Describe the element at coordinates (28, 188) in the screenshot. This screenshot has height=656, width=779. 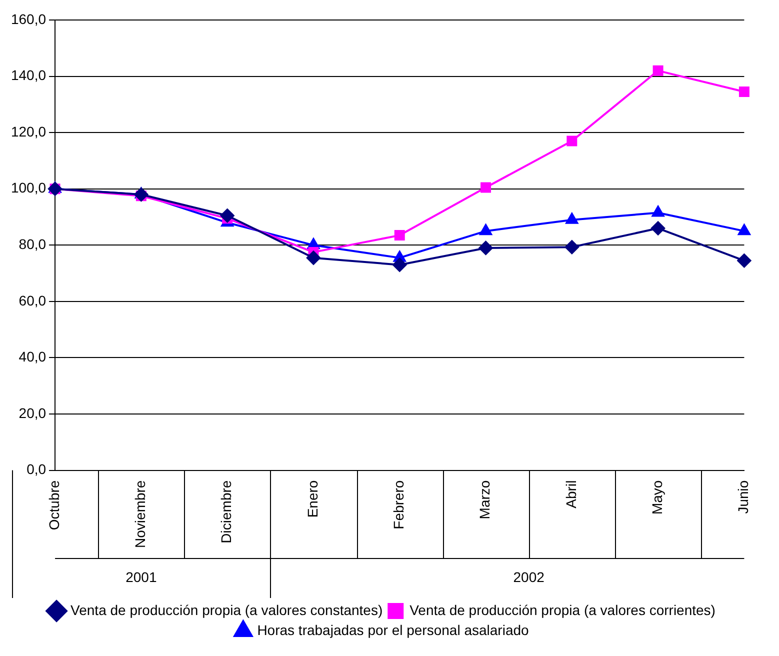
I see `y-tick-label: 100,0` at that location.